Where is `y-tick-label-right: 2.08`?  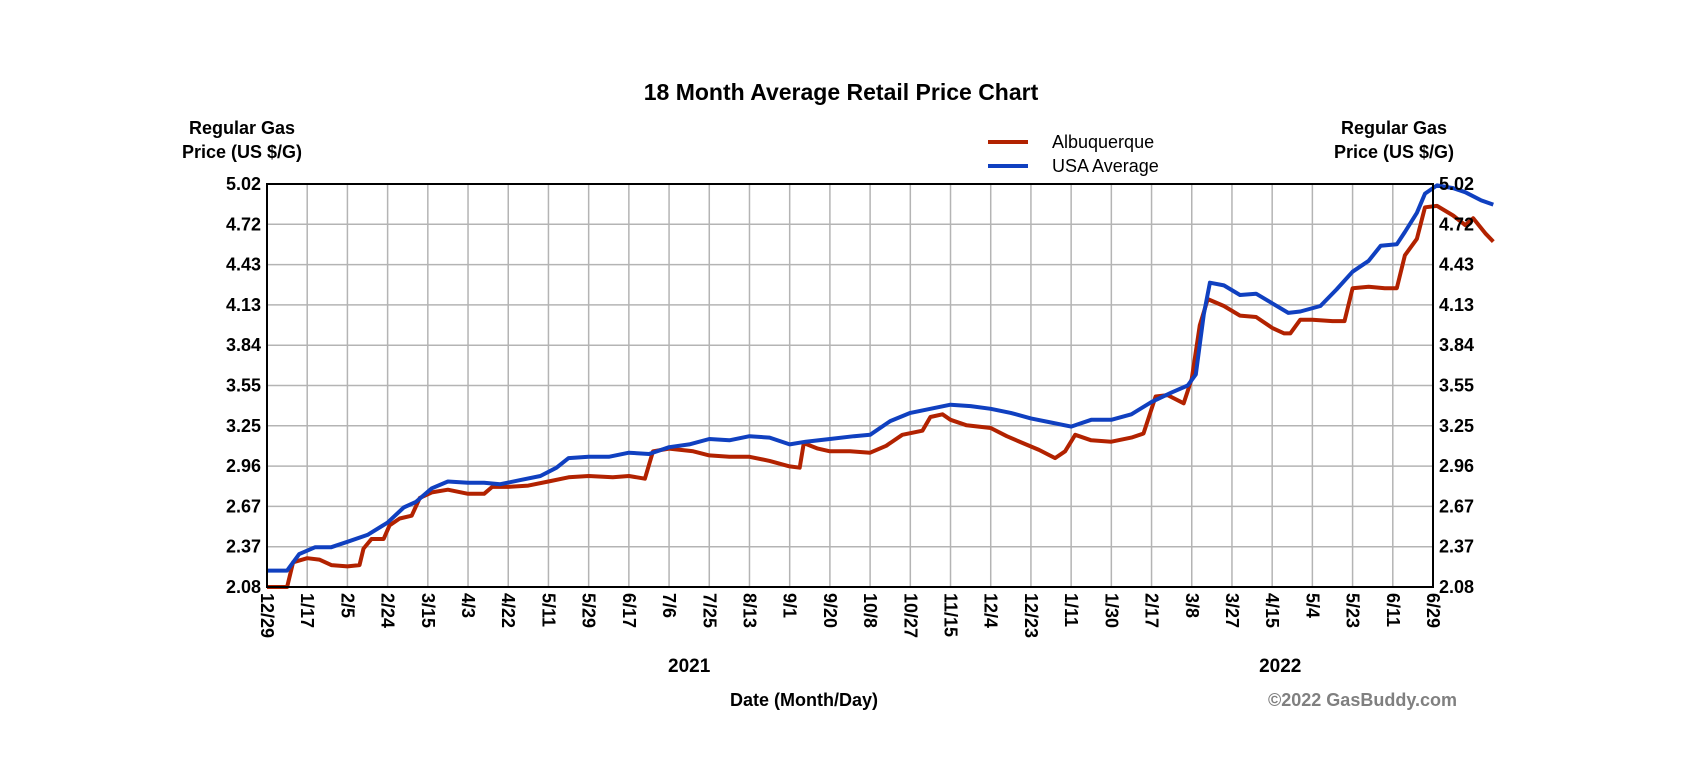 y-tick-label-right: 2.08 is located at coordinates (1456, 587).